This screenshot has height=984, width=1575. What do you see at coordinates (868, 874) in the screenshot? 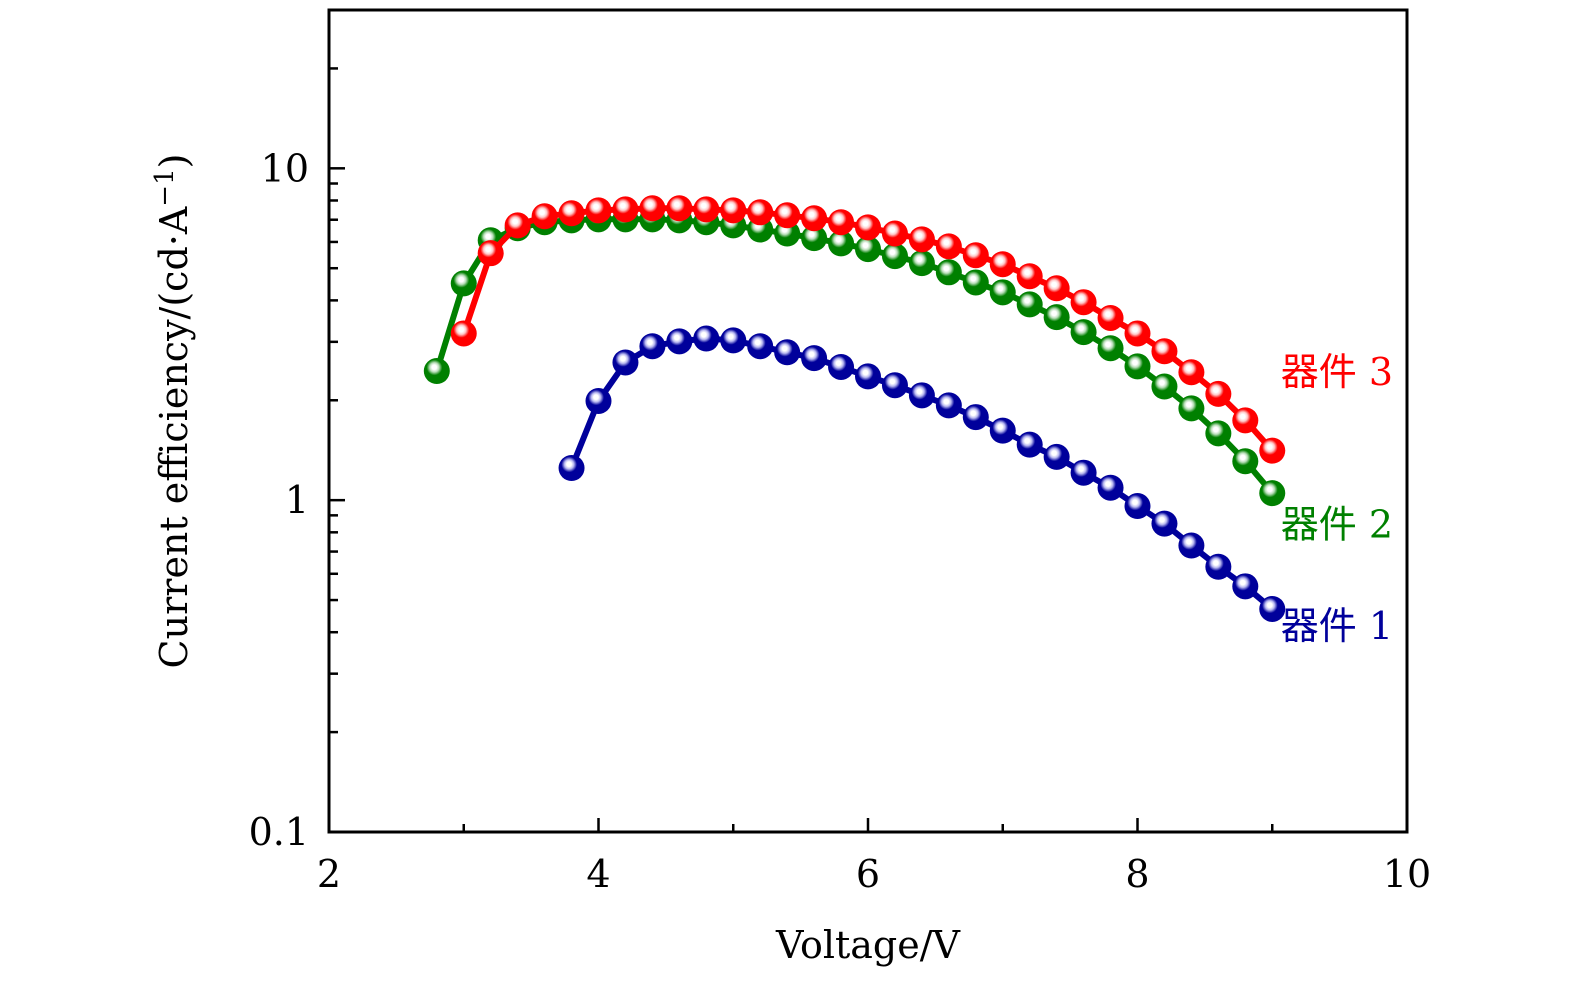
I see `x-tick-label: 6` at bounding box center [868, 874].